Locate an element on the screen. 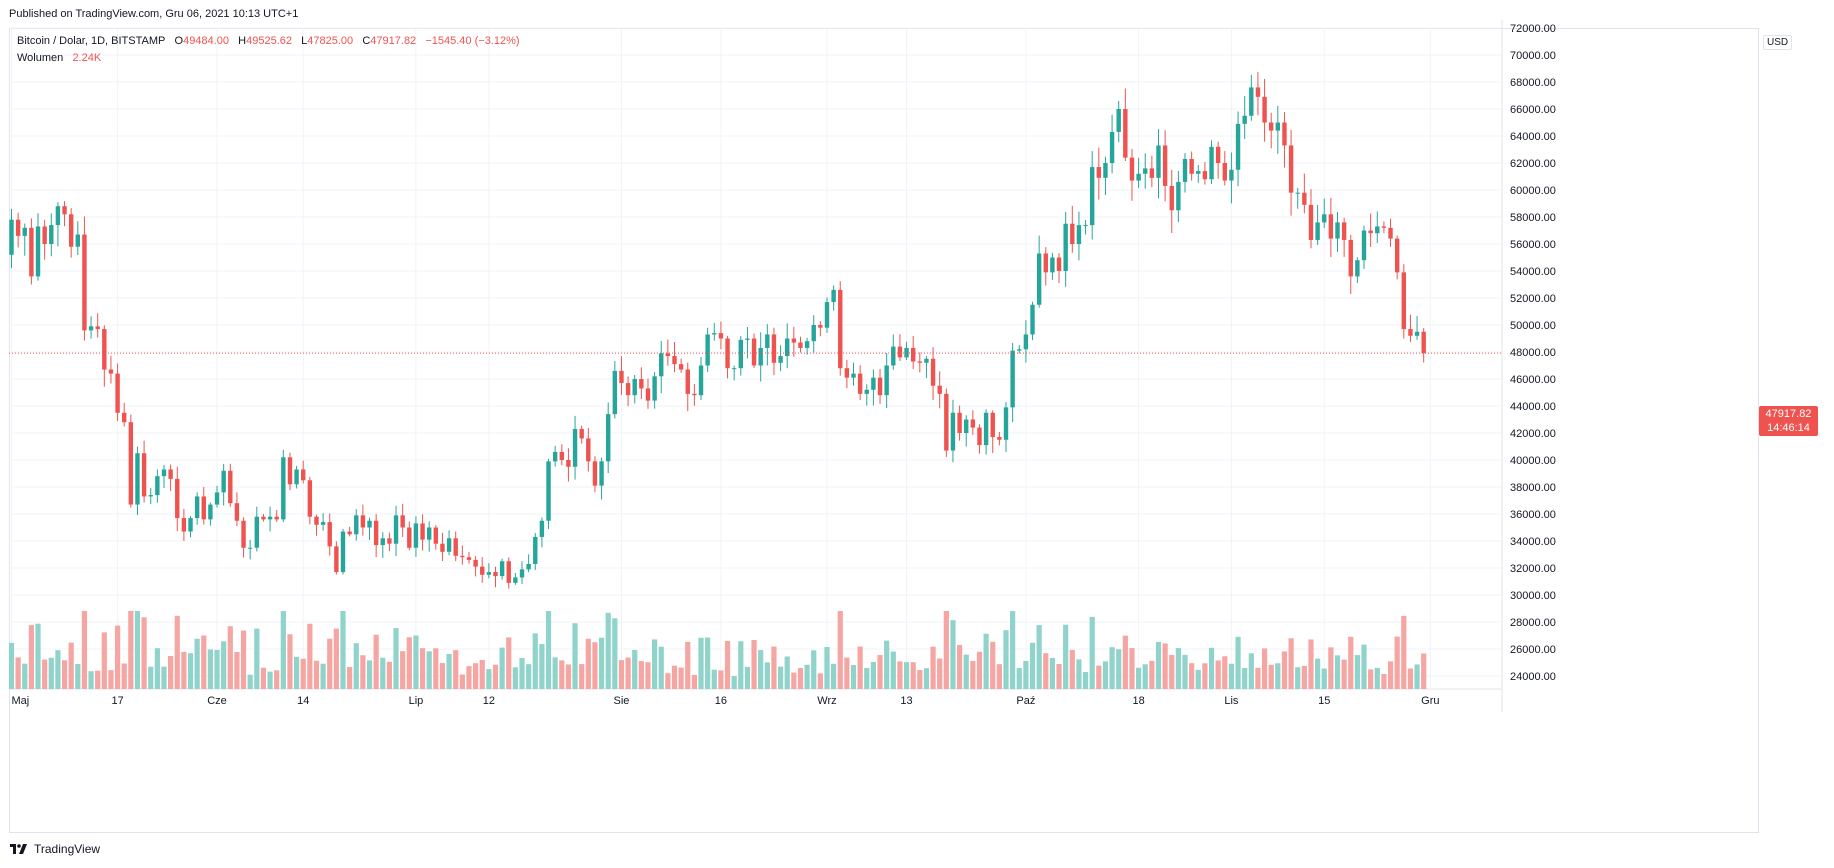  open-label: O is located at coordinates (179, 41).